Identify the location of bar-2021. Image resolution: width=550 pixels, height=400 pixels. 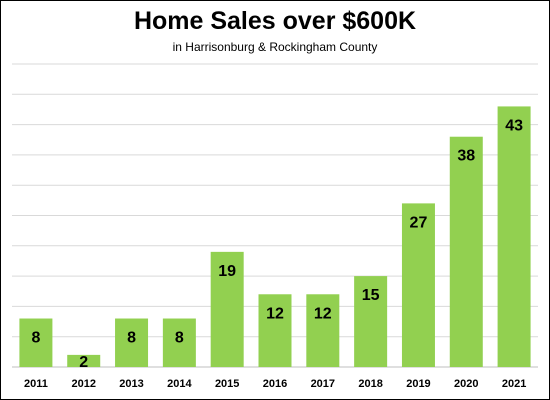
(514, 237).